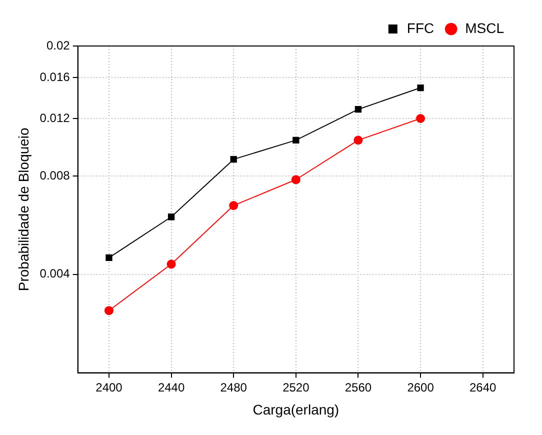 The width and height of the screenshot is (542, 435). I want to click on x-tick-label: 2400, so click(109, 387).